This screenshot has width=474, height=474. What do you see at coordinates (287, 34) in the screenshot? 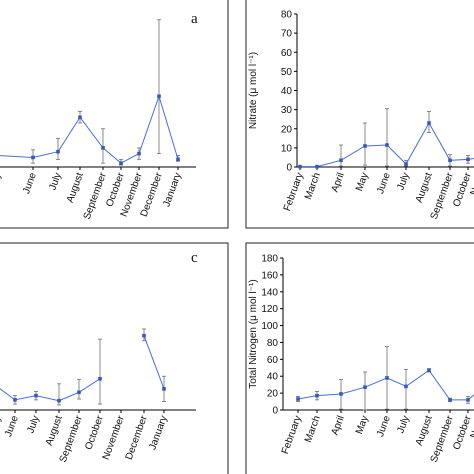
I see `y-tick-label: 70` at bounding box center [287, 34].